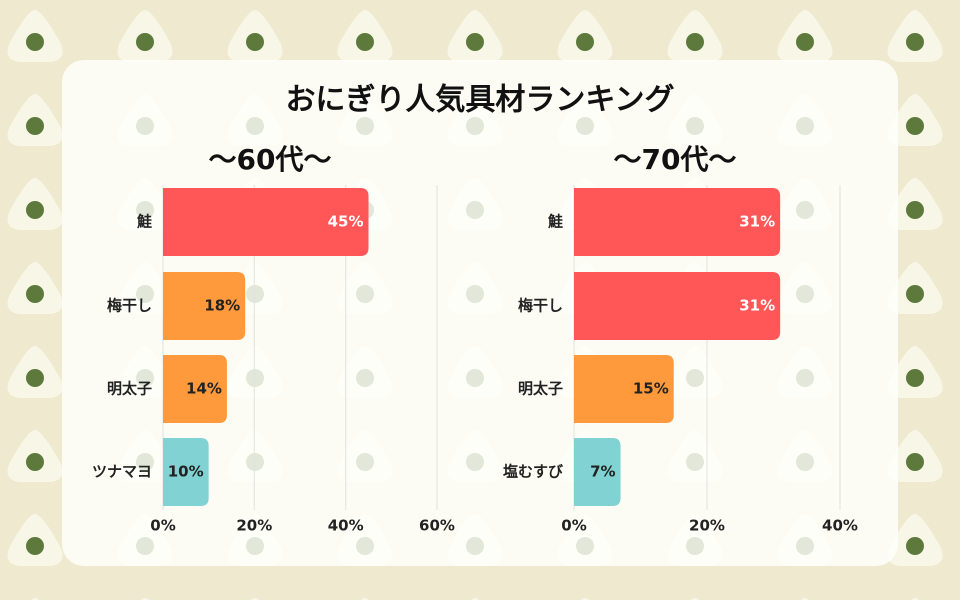 This screenshot has height=604, width=960. I want to click on value-label: 18%, so click(222, 306).